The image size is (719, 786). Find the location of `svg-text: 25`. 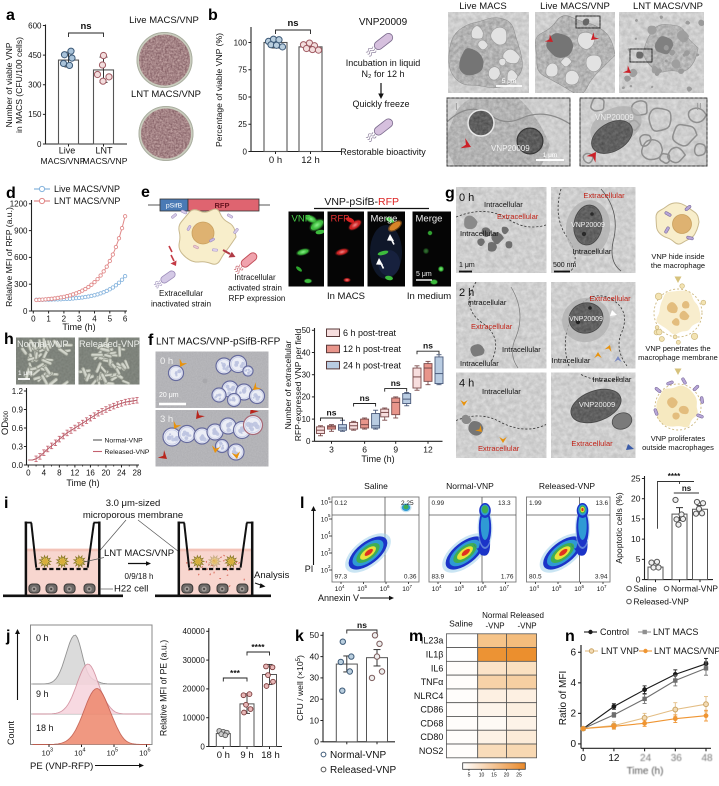

svg-text: 25 is located at coordinates (636, 478).